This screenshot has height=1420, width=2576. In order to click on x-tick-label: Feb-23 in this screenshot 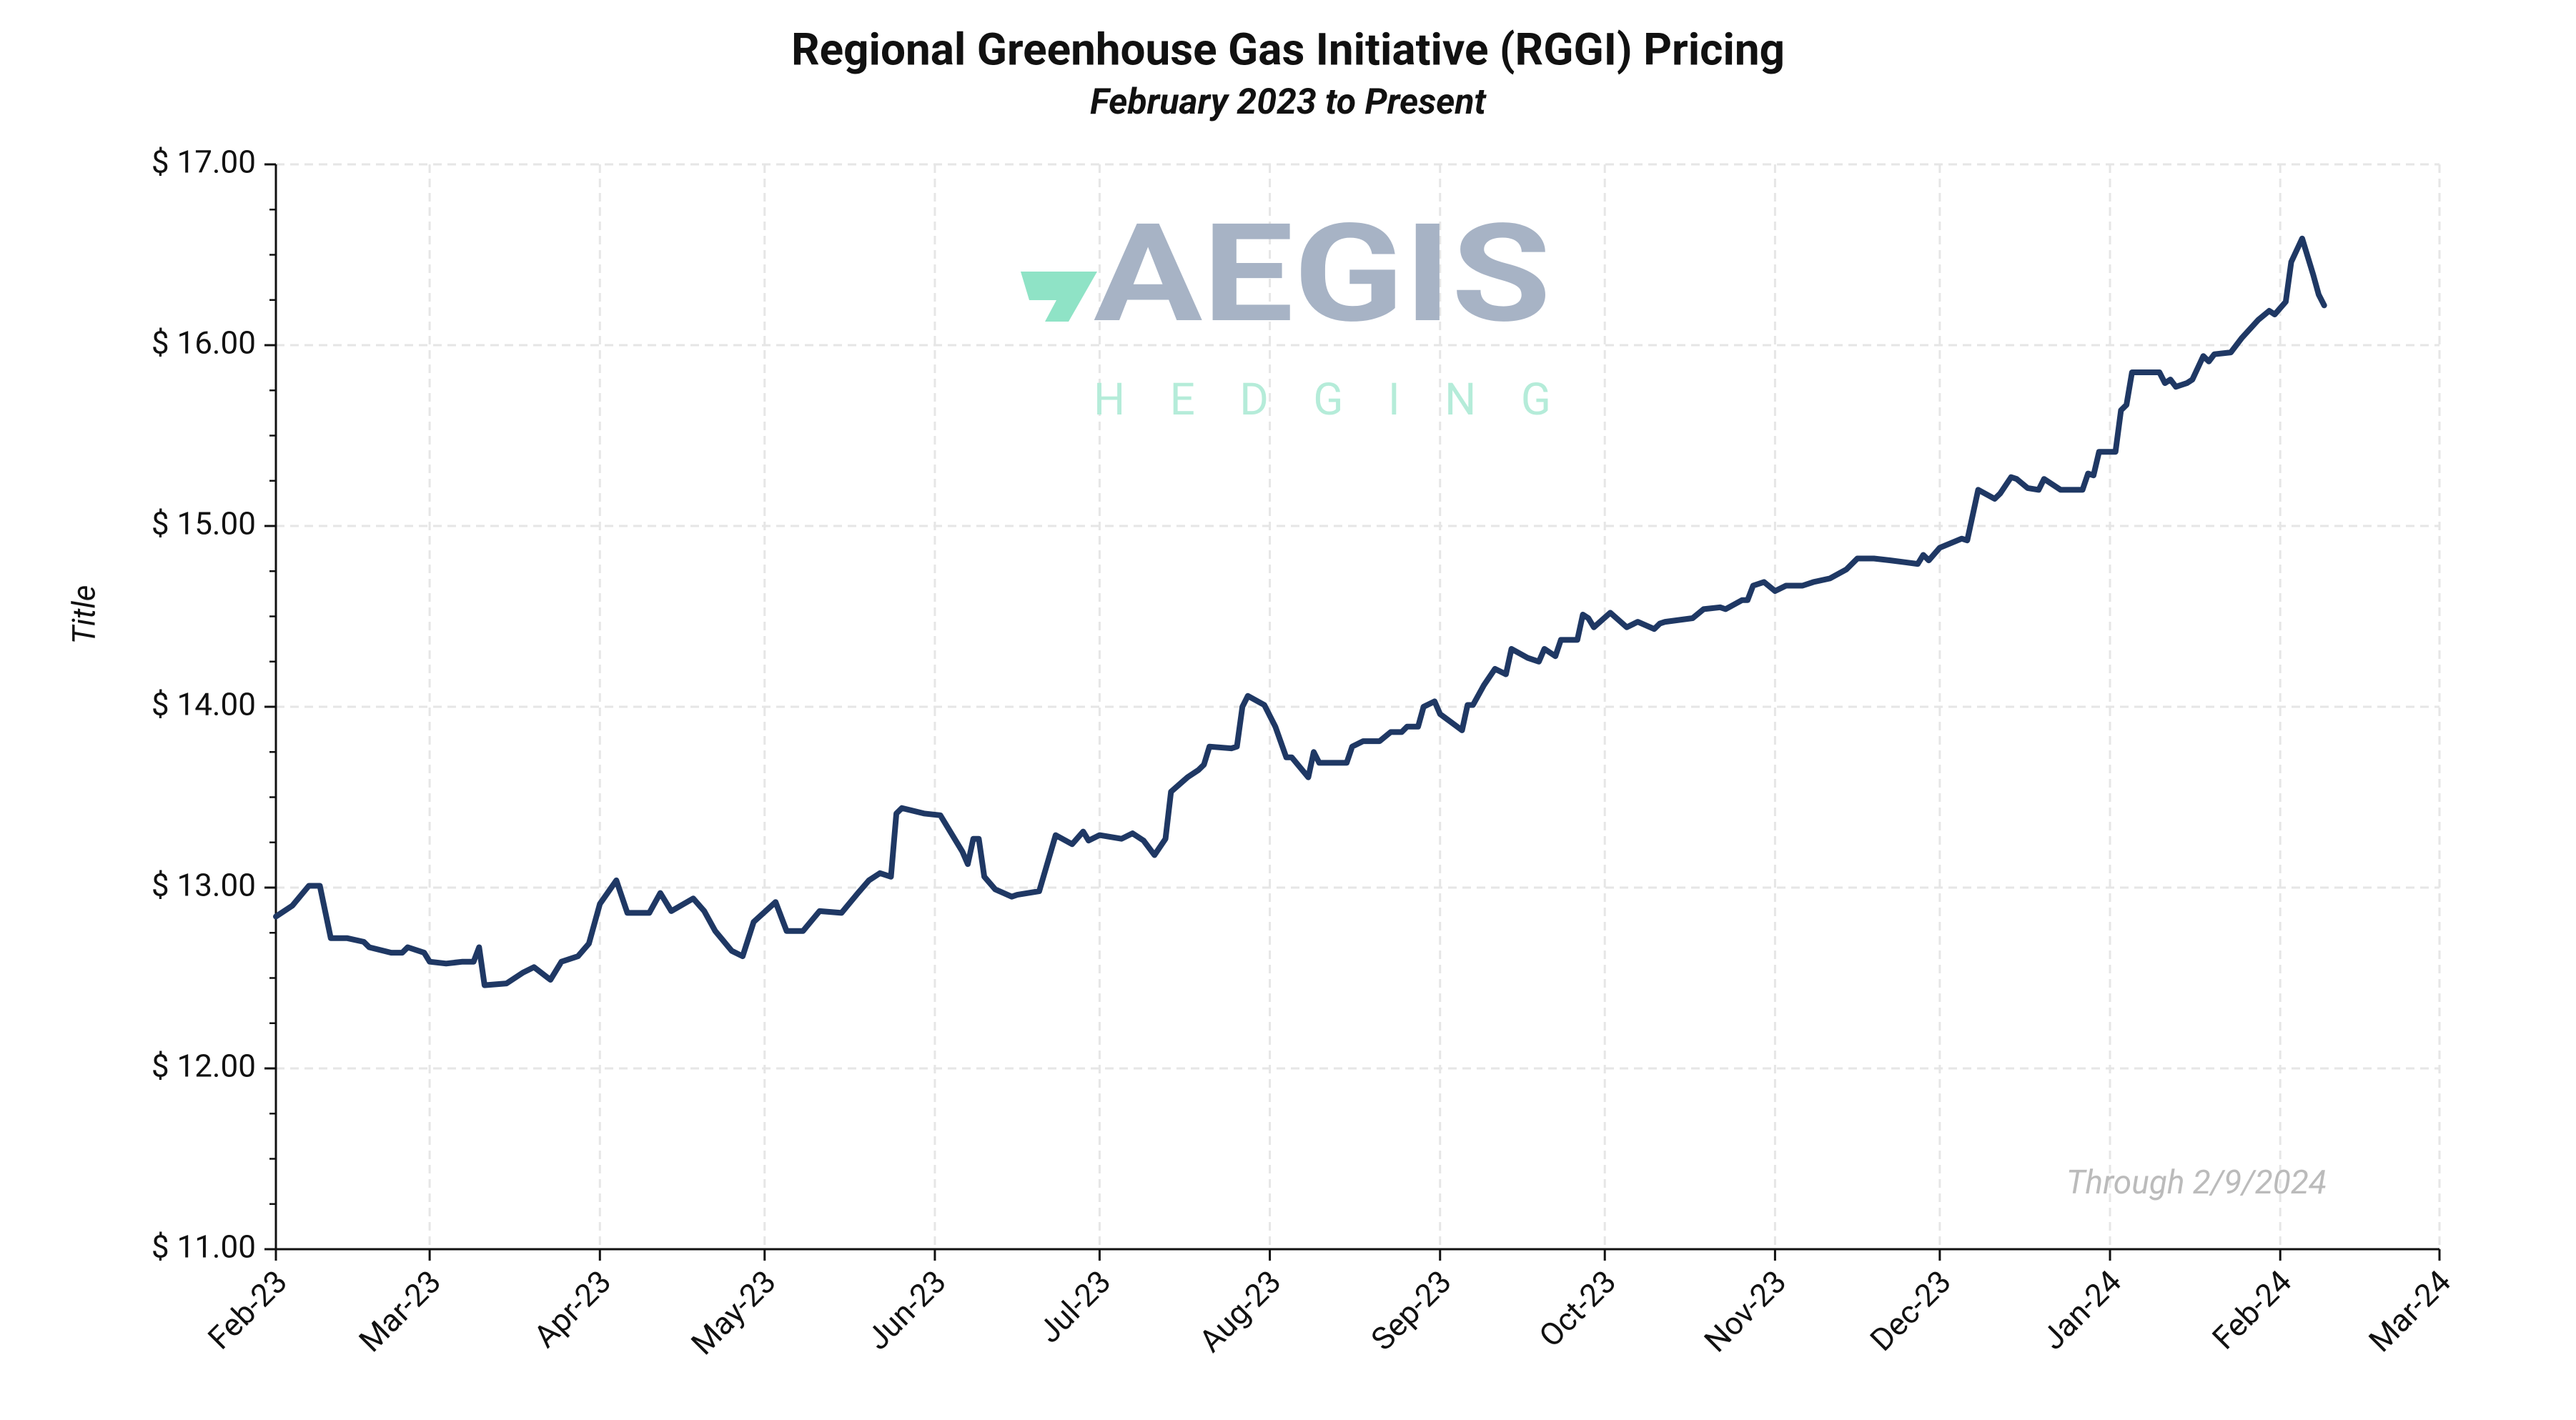, I will do `click(248, 1309)`.